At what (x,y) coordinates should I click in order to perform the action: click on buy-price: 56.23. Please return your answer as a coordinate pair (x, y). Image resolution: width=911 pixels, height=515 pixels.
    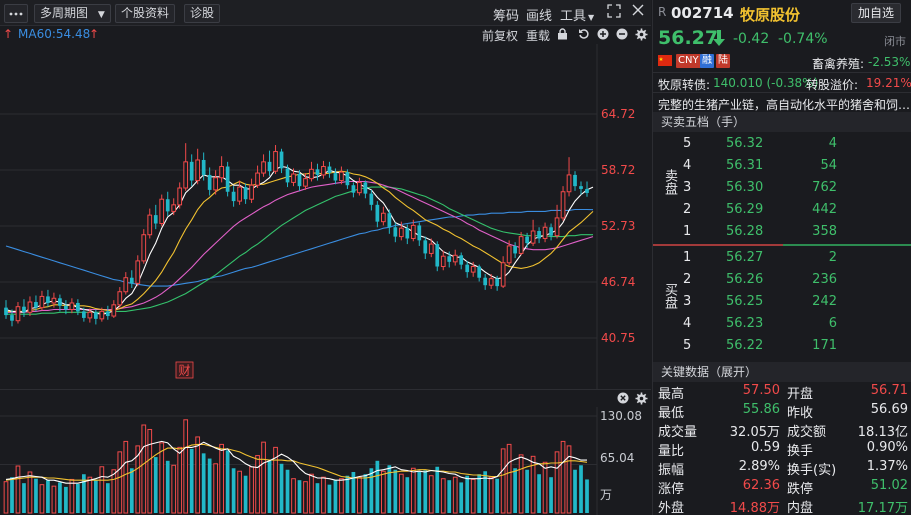
    Looking at the image, I should click on (745, 323).